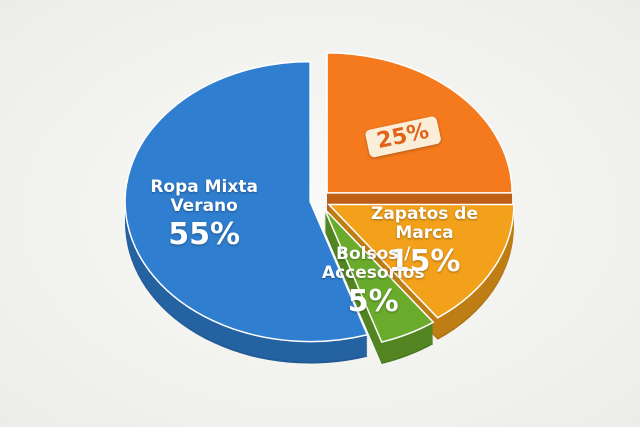 This screenshot has width=640, height=427. What do you see at coordinates (424, 223) in the screenshot?
I see `category-label: Zapatos de Marca` at bounding box center [424, 223].